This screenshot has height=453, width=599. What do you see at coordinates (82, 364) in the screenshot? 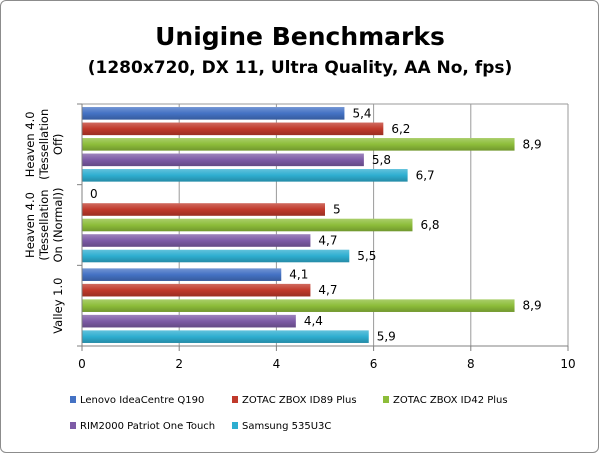
I see `x-tick-label: 0` at bounding box center [82, 364].